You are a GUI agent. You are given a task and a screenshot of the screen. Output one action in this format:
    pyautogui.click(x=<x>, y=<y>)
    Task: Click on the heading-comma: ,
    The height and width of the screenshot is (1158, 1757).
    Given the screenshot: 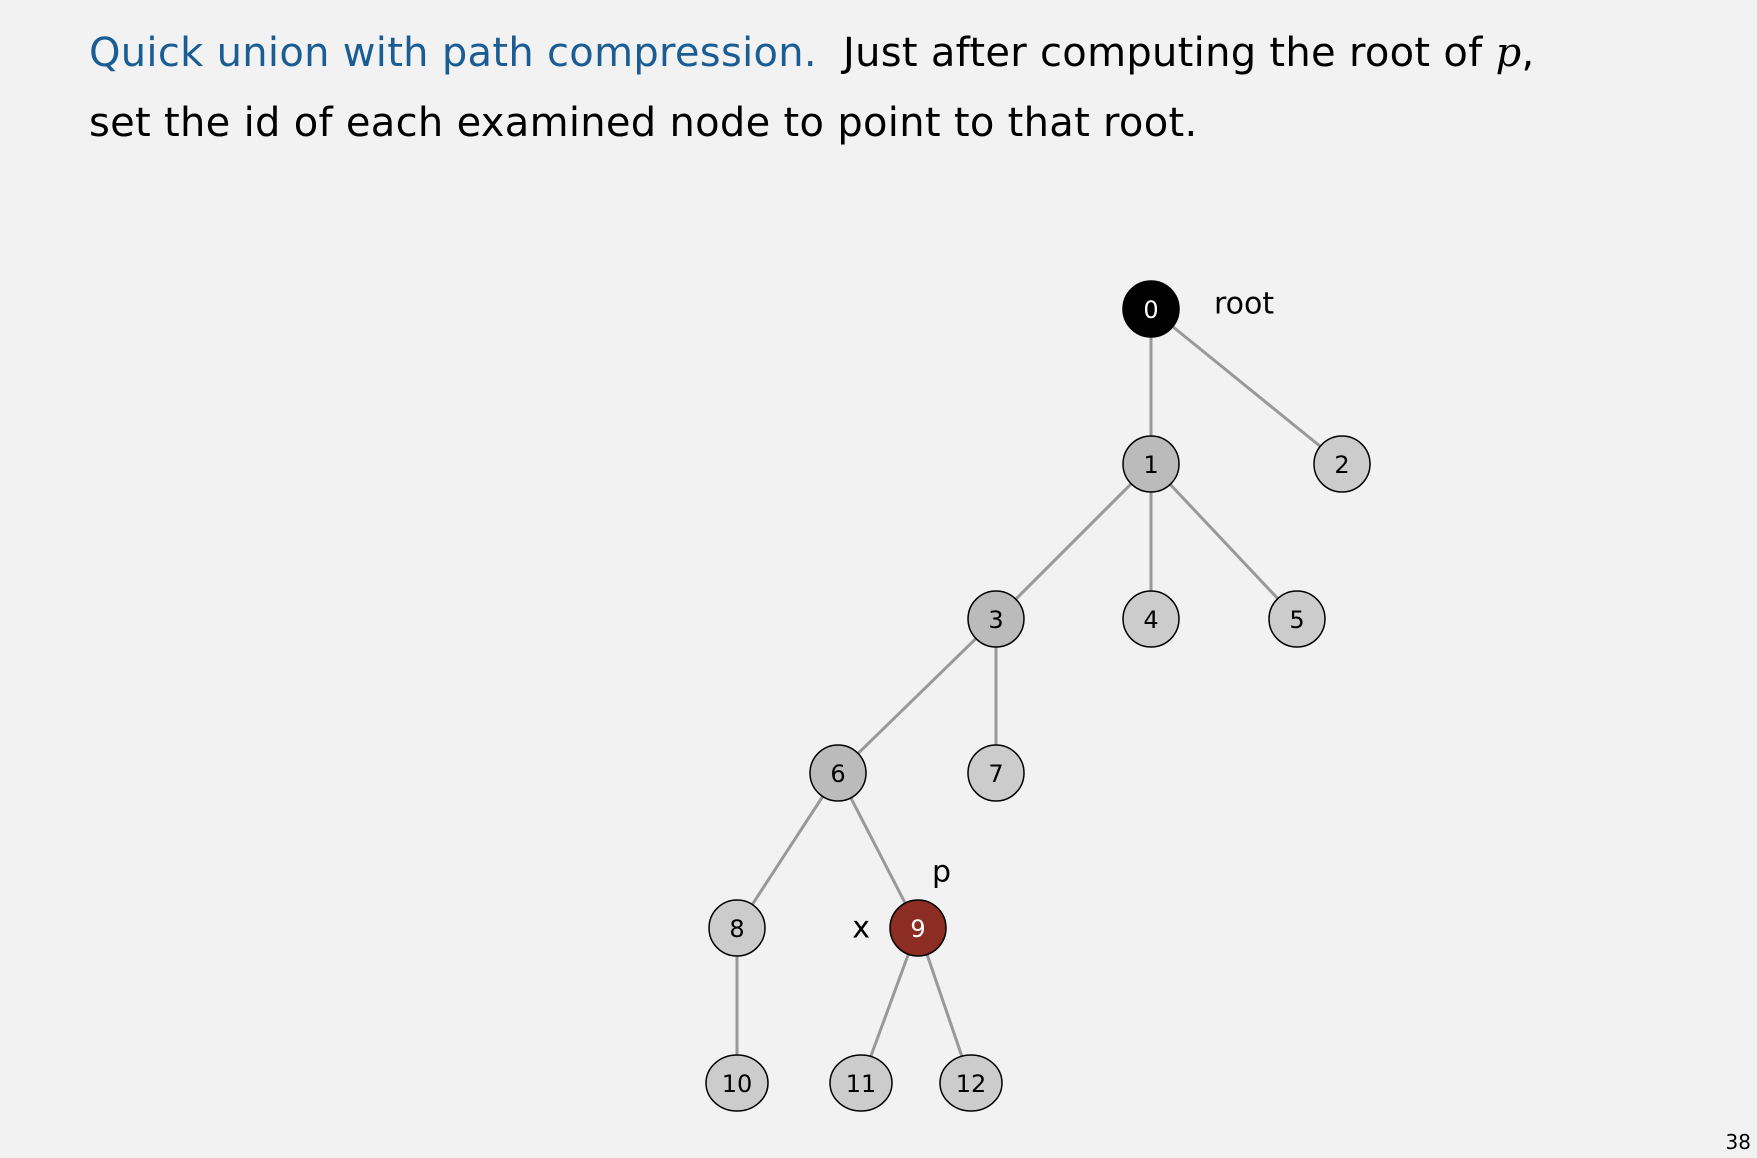 What is the action you would take?
    pyautogui.click(x=1528, y=53)
    